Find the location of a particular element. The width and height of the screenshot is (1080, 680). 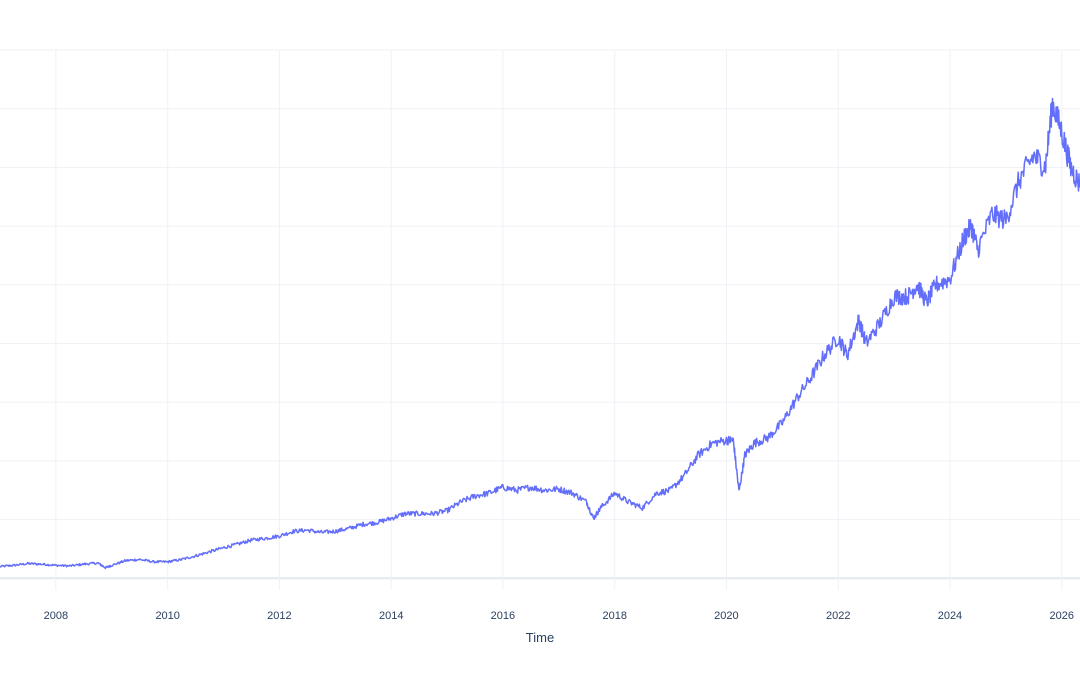

x-tick-label: 2022 is located at coordinates (838, 616).